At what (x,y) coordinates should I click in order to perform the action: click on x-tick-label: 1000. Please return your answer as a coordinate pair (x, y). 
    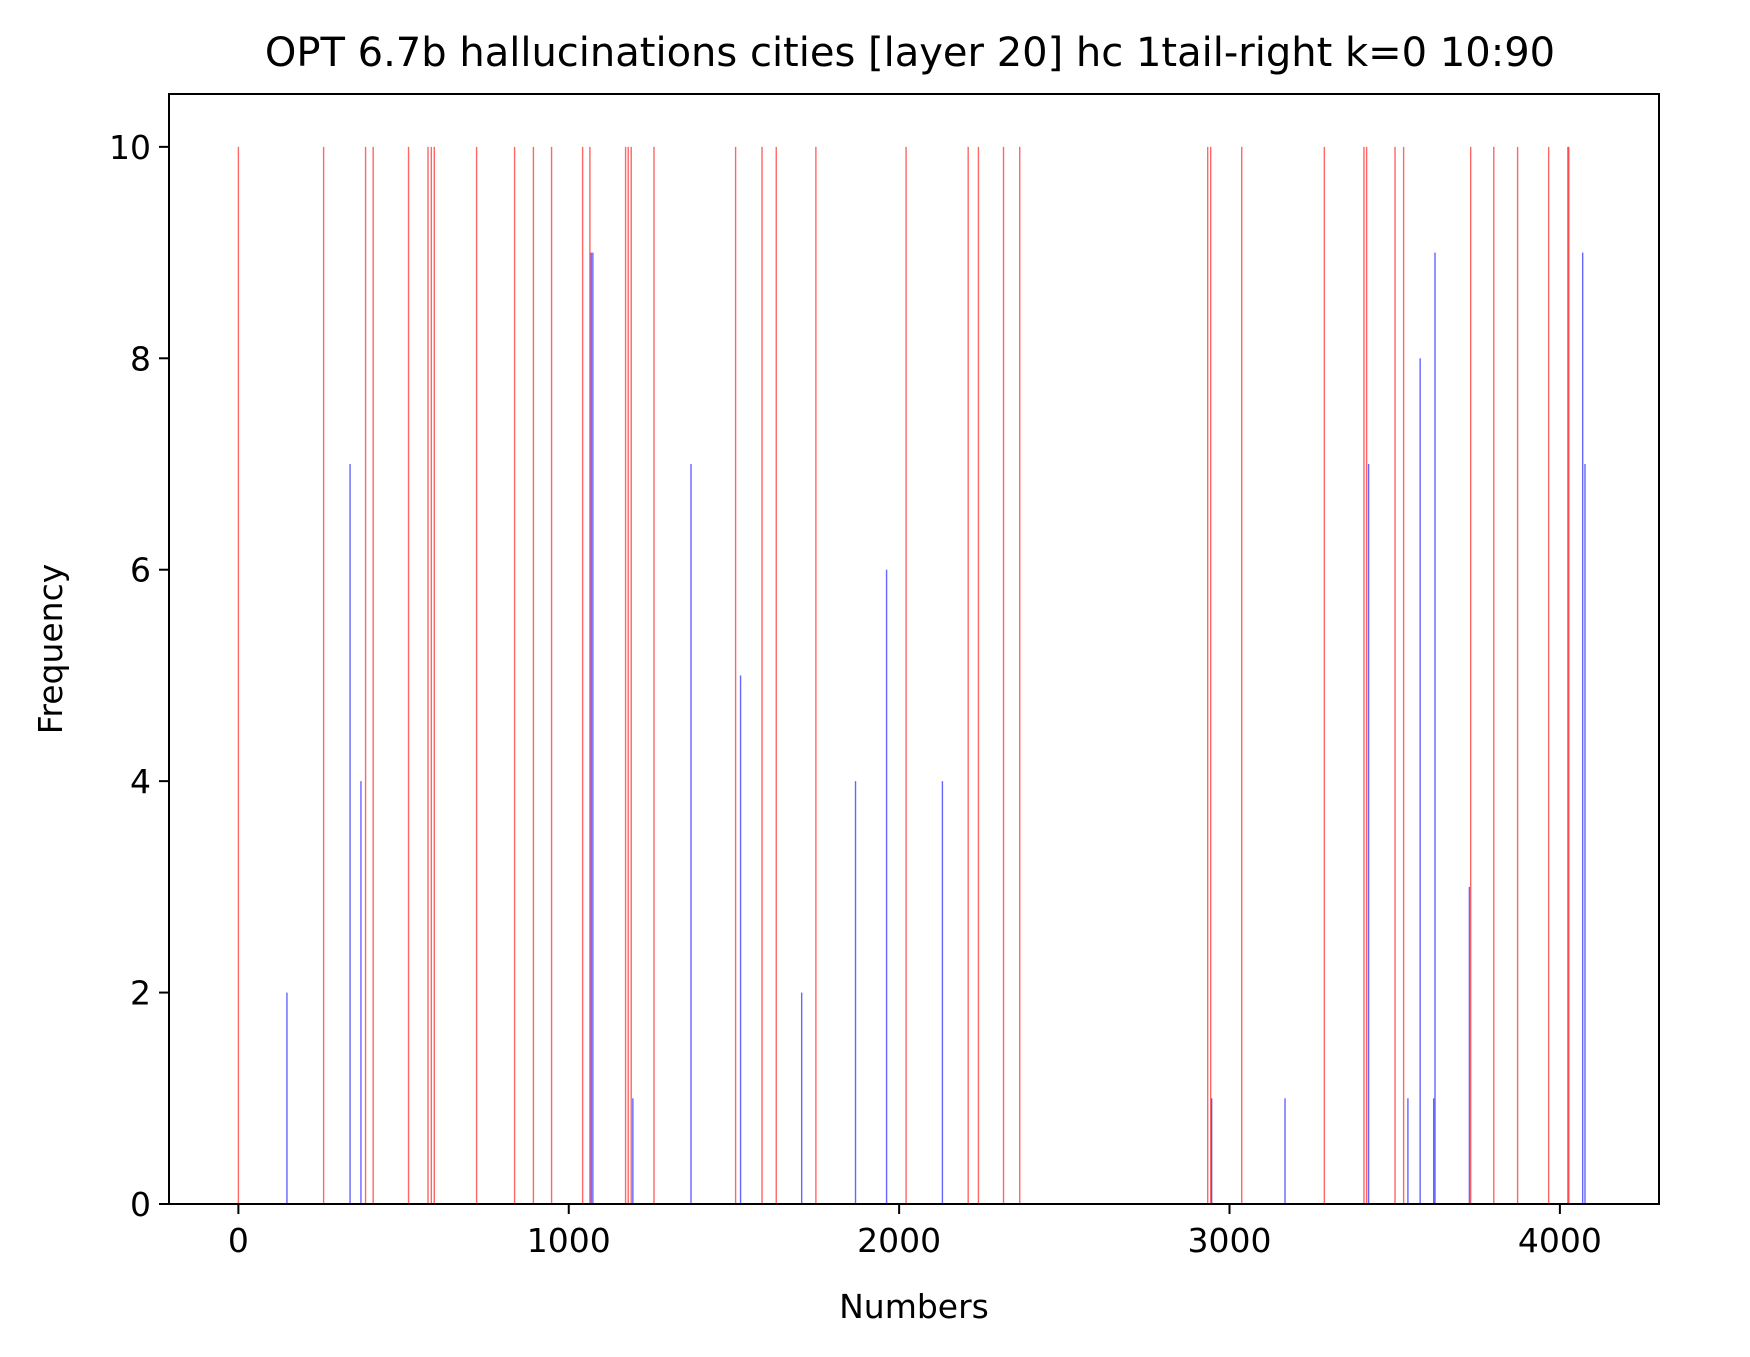
    Looking at the image, I should click on (569, 1240).